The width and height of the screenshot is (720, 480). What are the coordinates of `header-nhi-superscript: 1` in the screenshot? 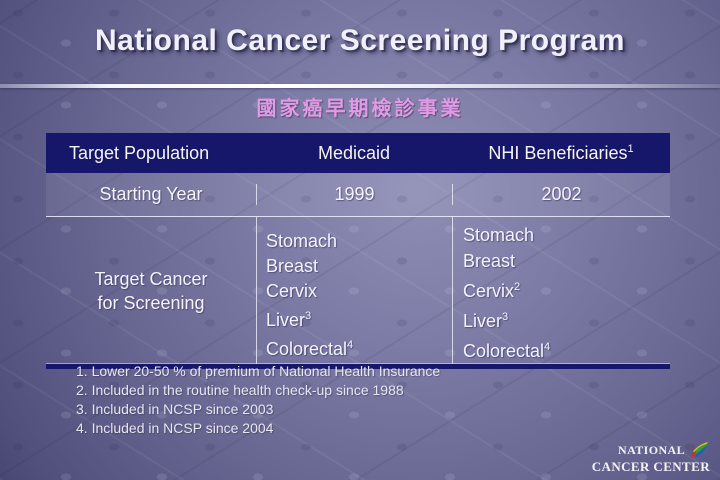 It's located at (630, 148).